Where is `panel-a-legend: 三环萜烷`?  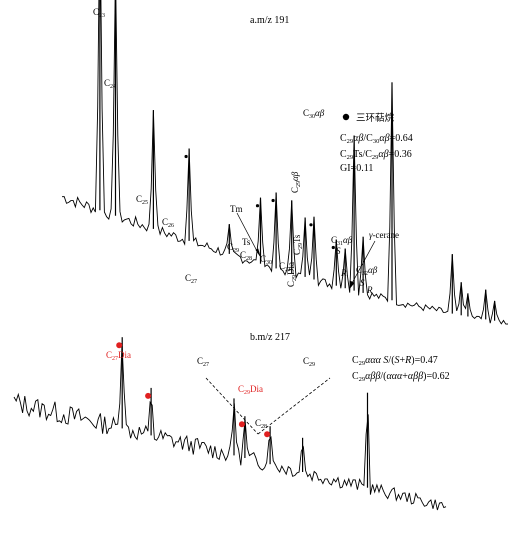 panel-a-legend: 三环萜烷 is located at coordinates (368, 118).